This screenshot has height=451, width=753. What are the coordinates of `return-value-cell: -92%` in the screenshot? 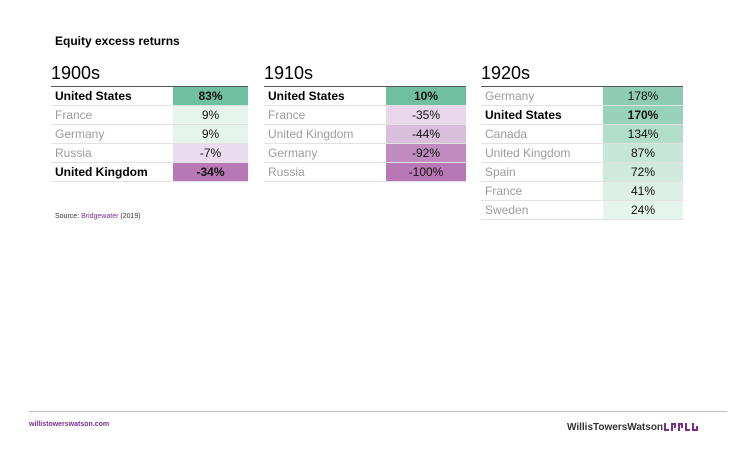 It's located at (426, 153).